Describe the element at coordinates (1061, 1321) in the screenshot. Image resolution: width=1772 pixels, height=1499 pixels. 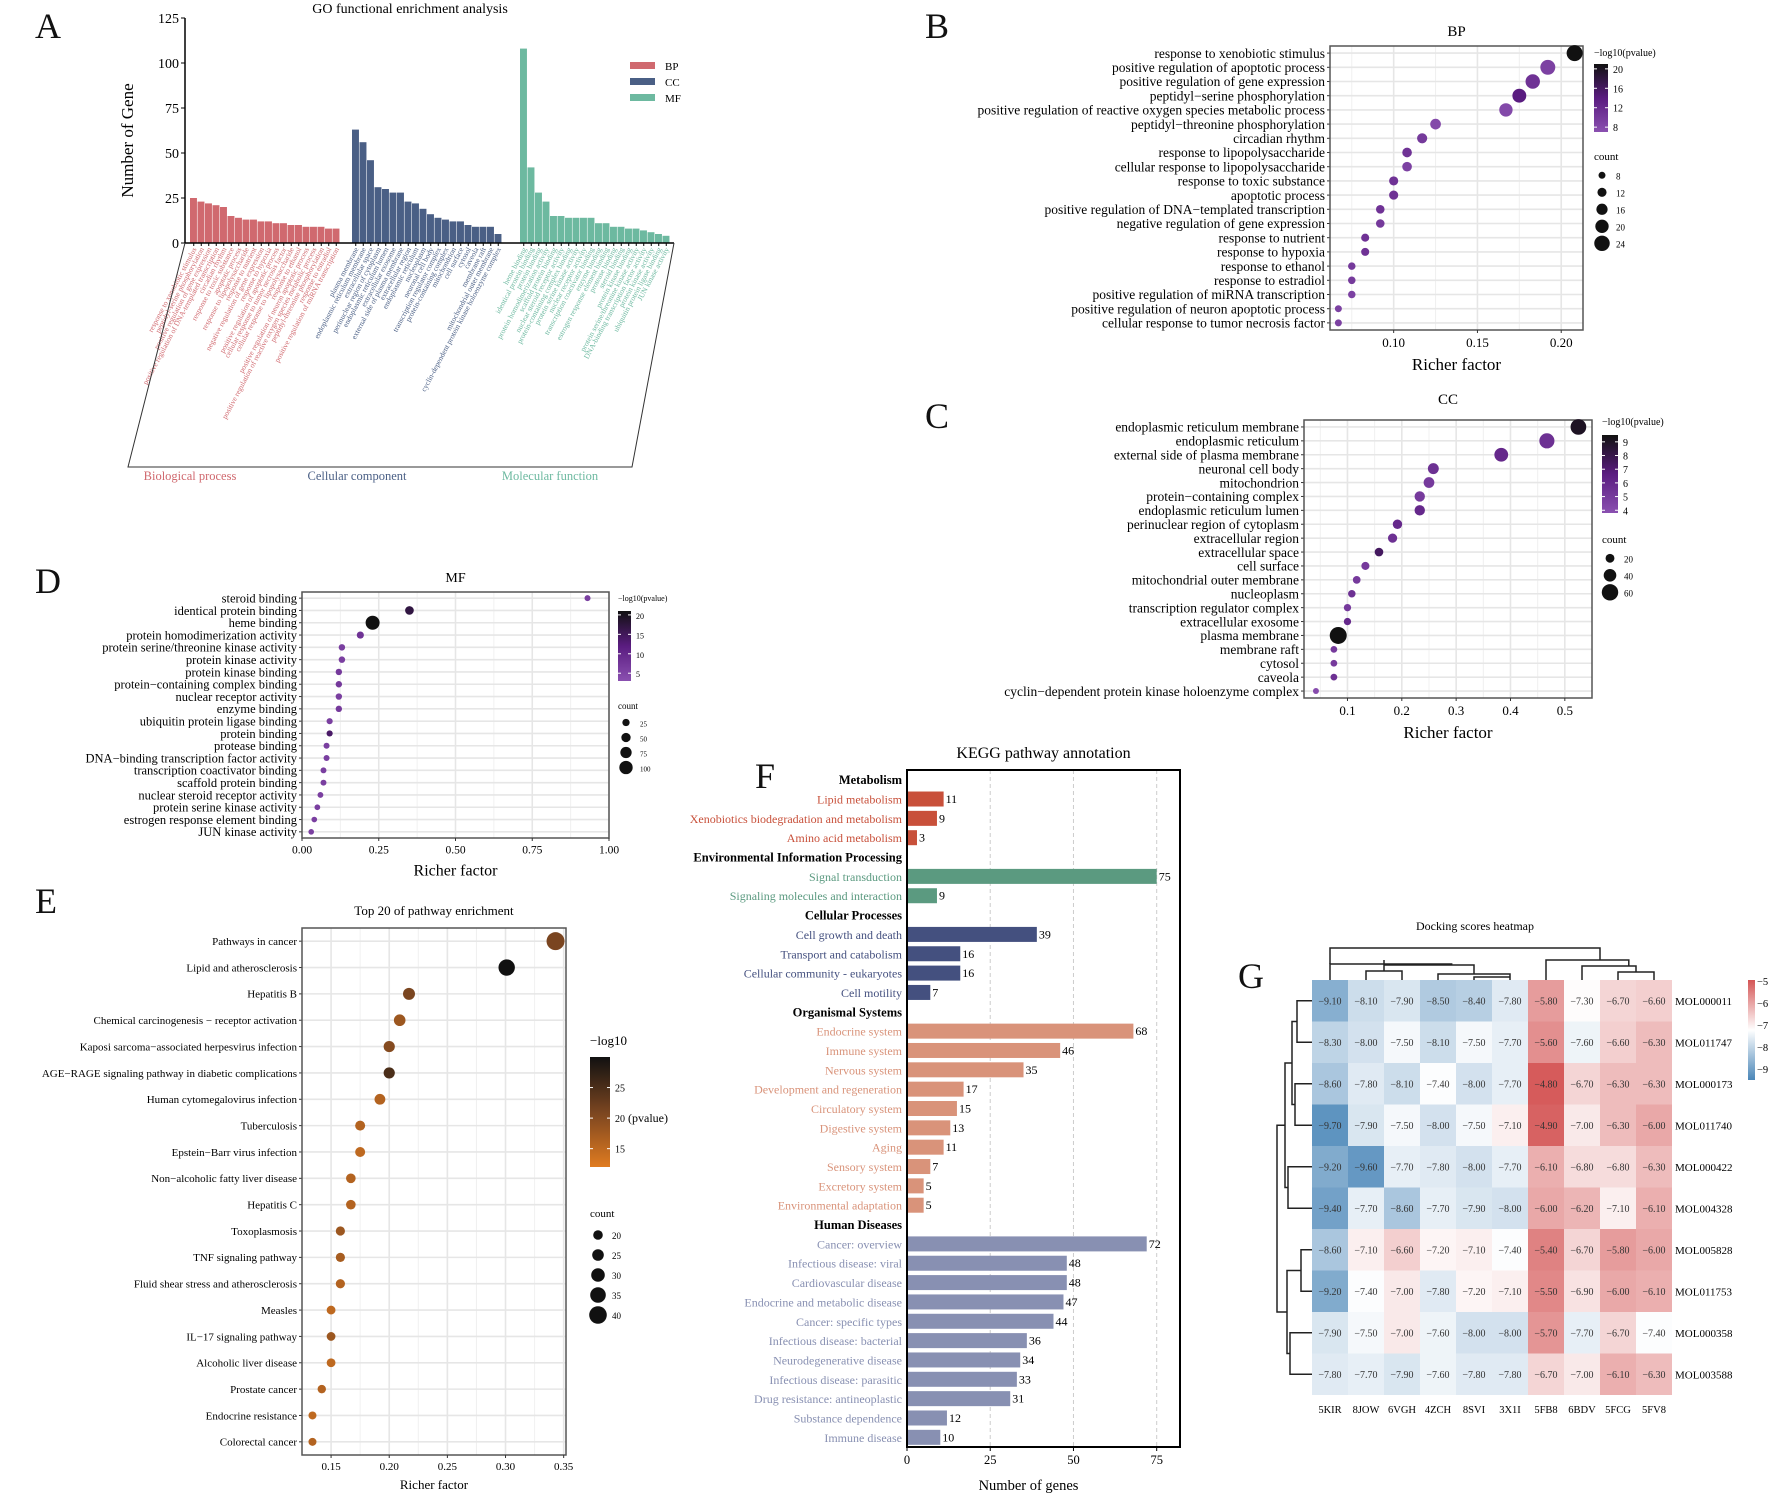
I see `bar-value: 44` at that location.